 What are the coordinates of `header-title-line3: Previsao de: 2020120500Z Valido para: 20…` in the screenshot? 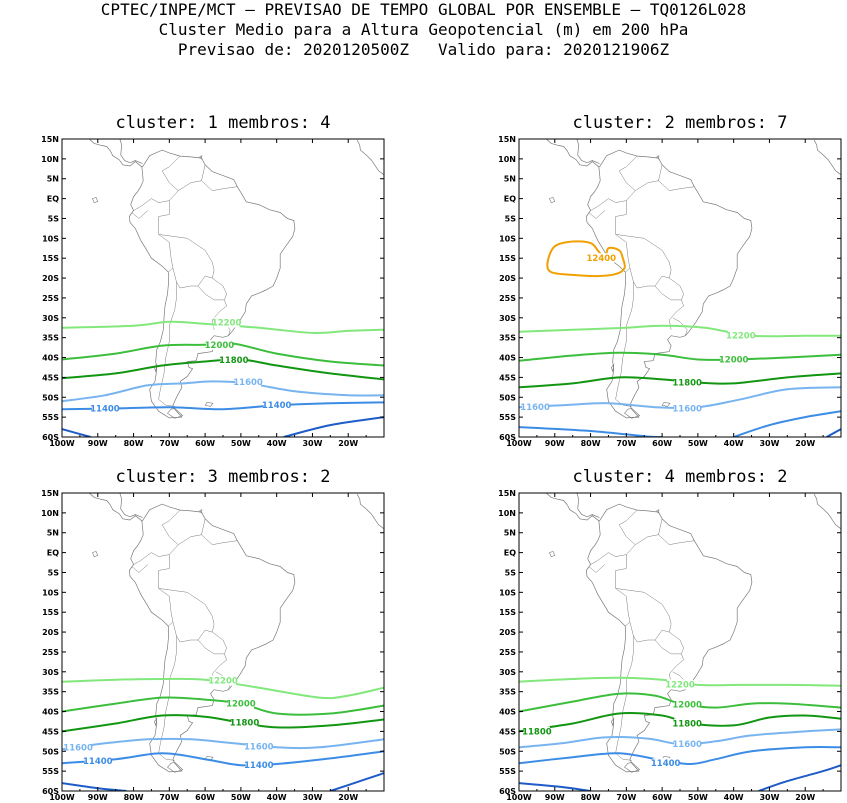 It's located at (423, 49).